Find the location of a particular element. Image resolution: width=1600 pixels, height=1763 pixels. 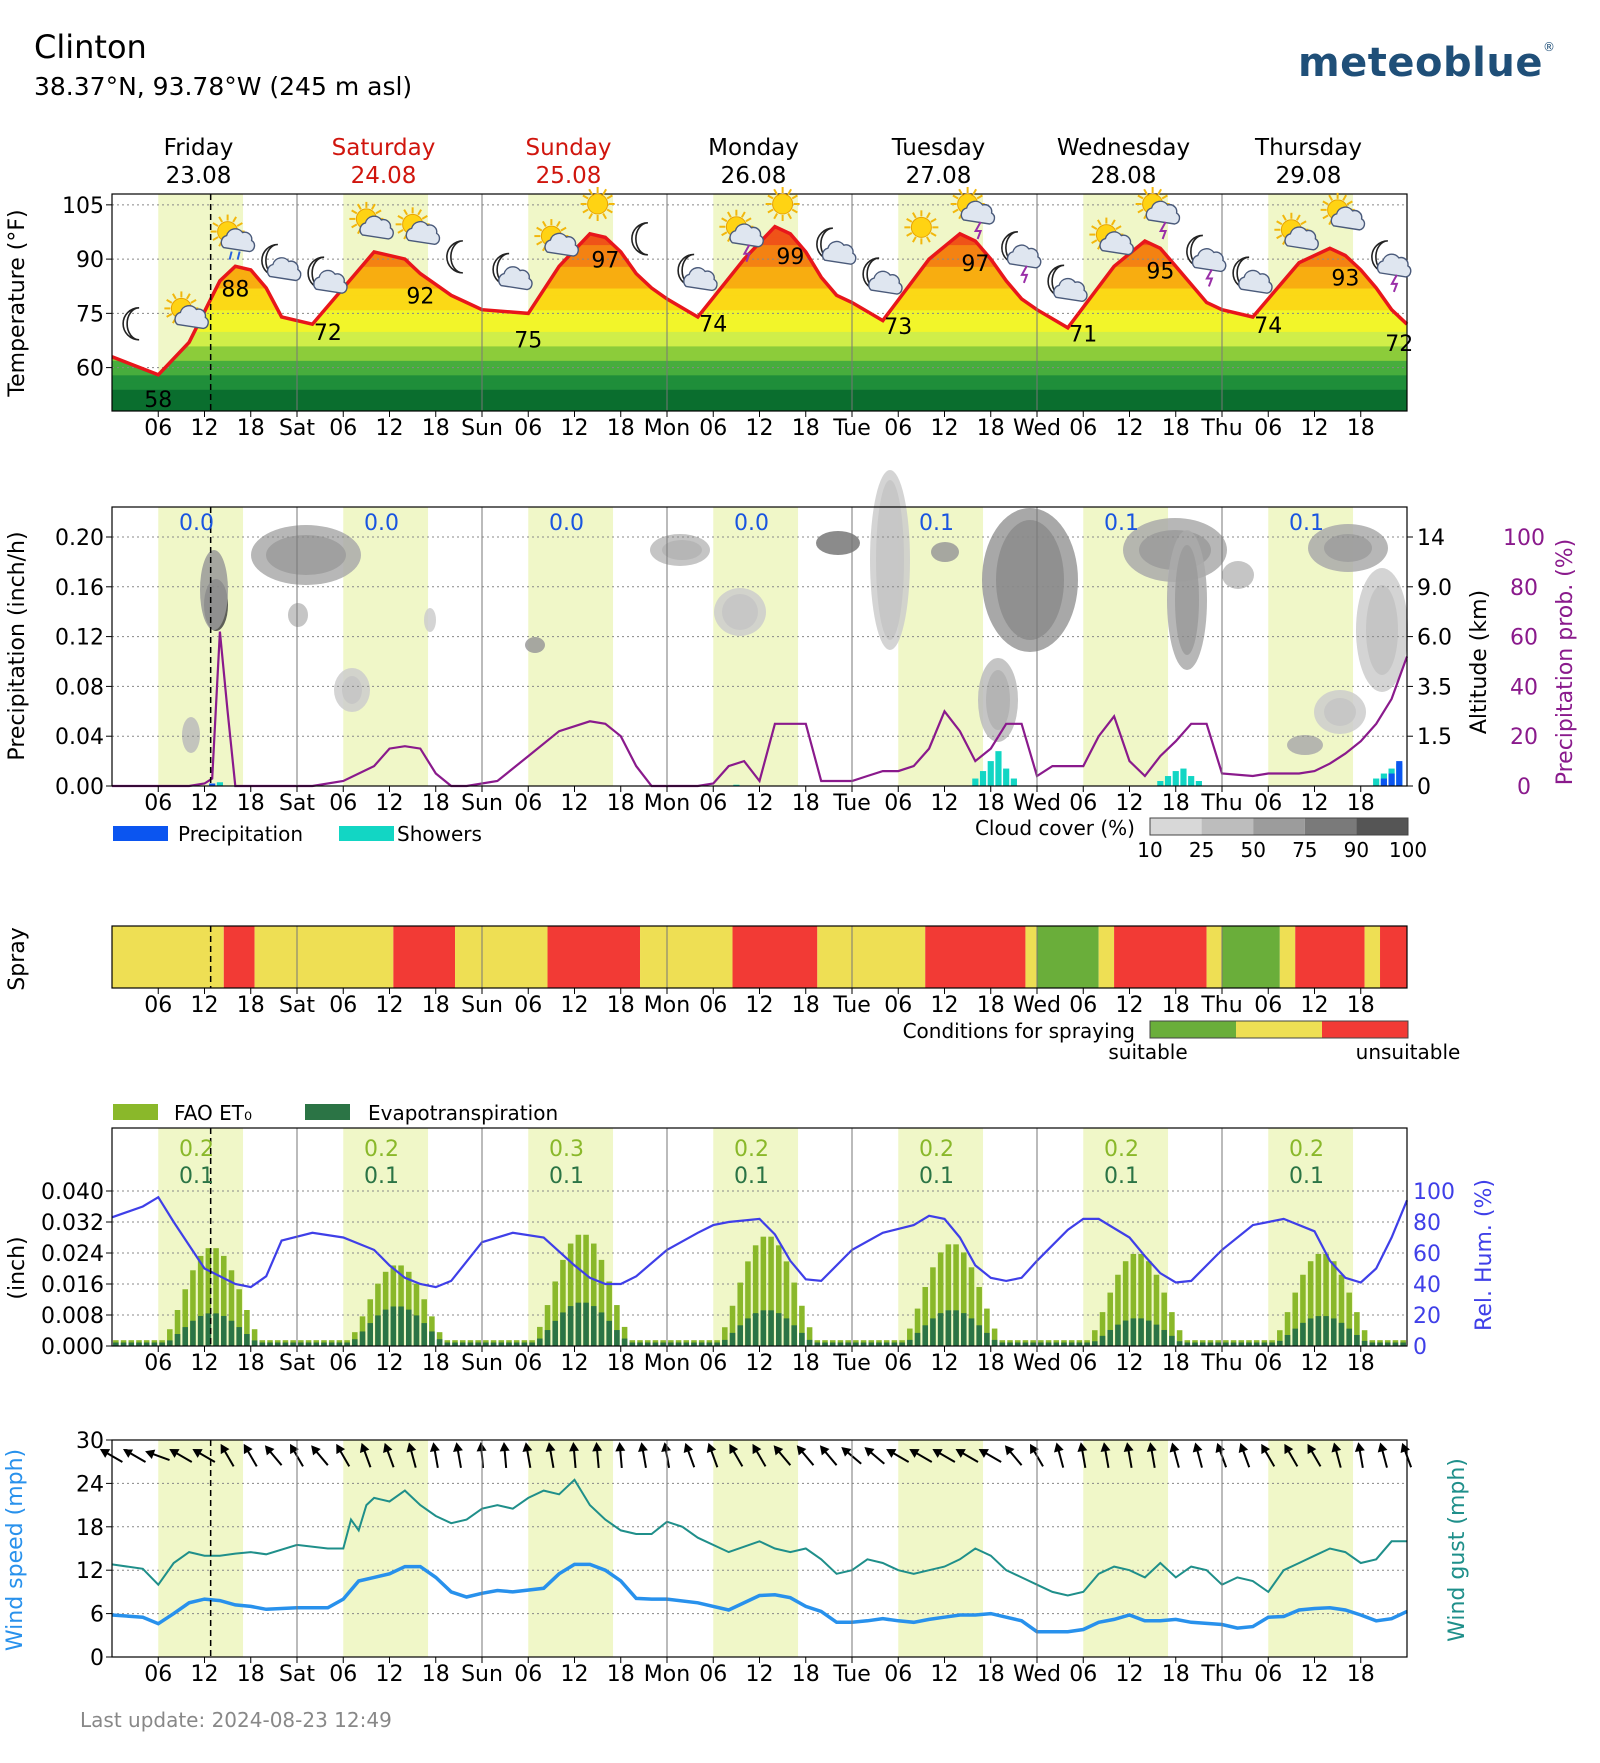

y-axis-label: Temperature (°F) is located at coordinates (17, 303).